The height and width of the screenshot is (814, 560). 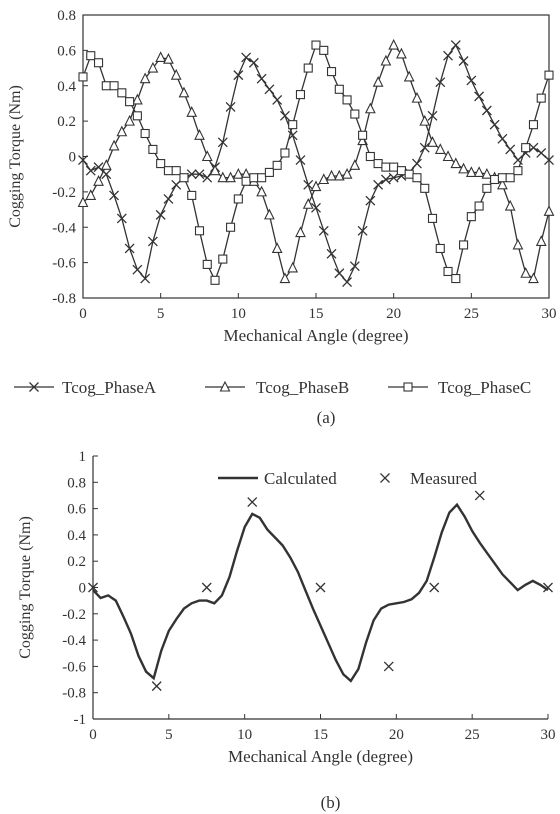 I want to click on legend: Tcog_PhaseA Tcog_PhaseB Tcog_PhaseC, so click(x=272, y=387).